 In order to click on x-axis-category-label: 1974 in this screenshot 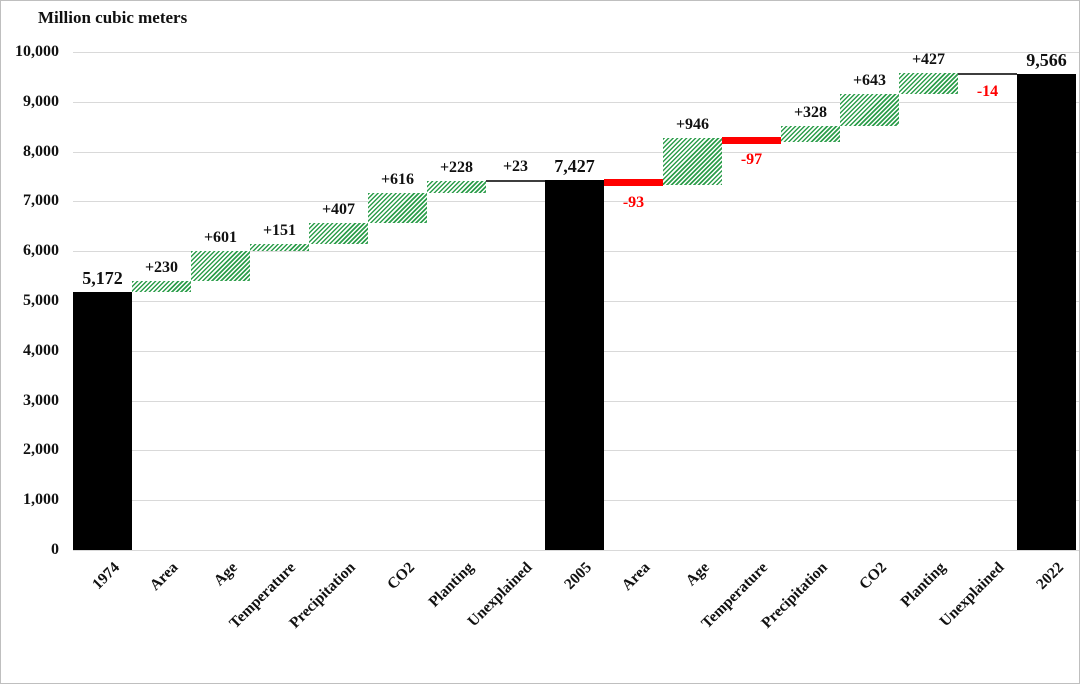, I will do `click(105, 576)`.